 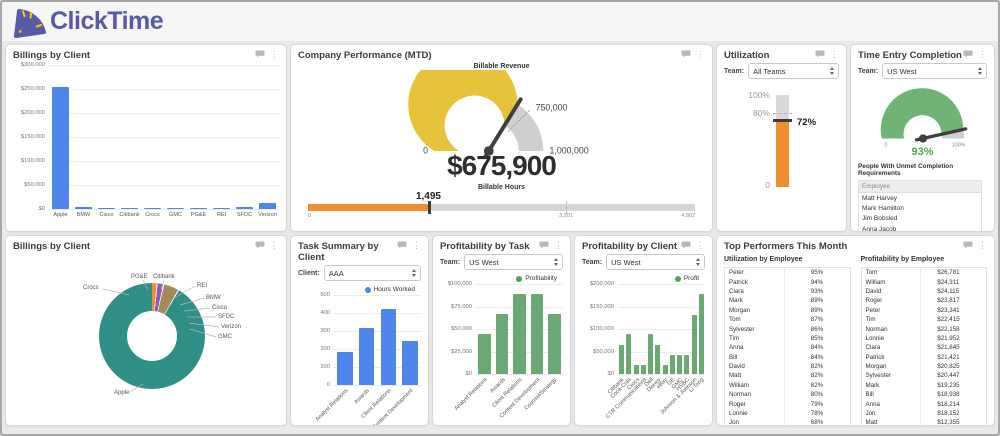 I want to click on clicktime-logo: ClickTime, so click(x=88, y=22).